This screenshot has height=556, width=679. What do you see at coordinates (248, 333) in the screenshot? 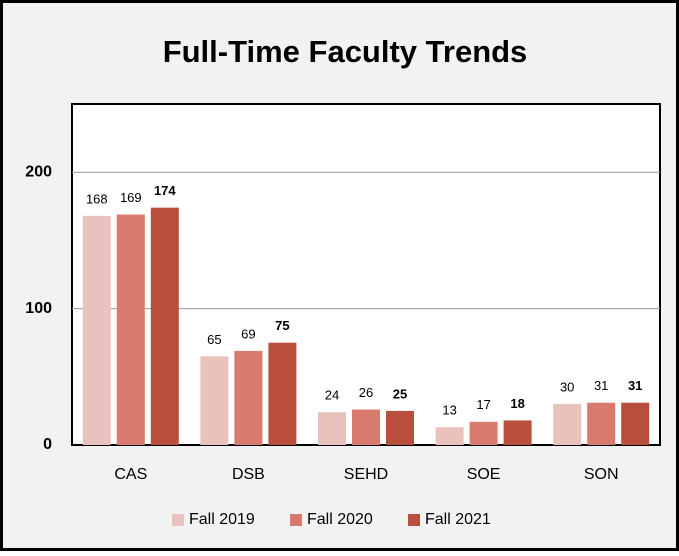
I see `data-label: 69` at bounding box center [248, 333].